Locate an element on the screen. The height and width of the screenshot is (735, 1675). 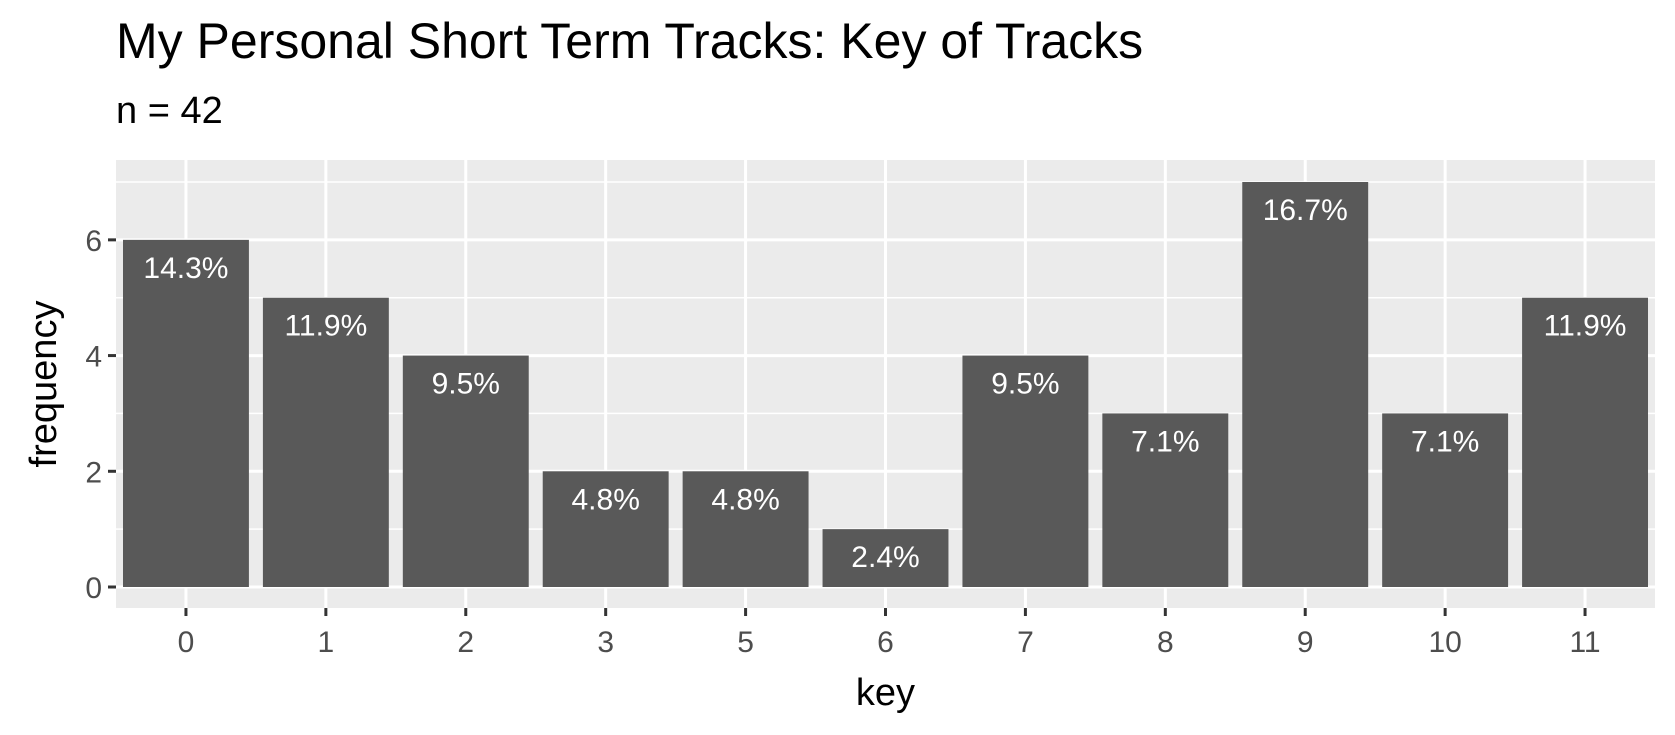
x-axis-title: key is located at coordinates (885, 693).